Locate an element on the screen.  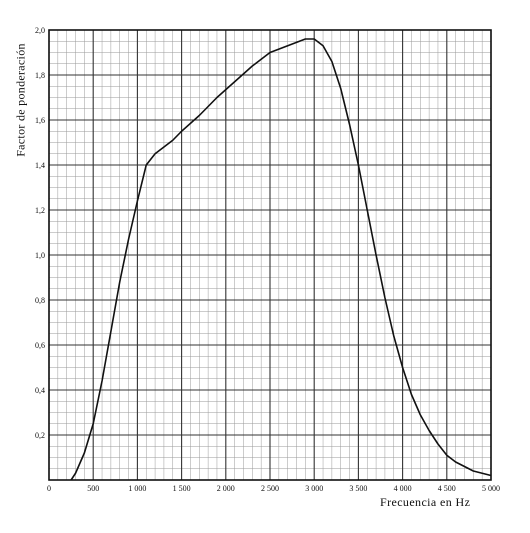
y-tick-label: 1,8 is located at coordinates (40, 75).